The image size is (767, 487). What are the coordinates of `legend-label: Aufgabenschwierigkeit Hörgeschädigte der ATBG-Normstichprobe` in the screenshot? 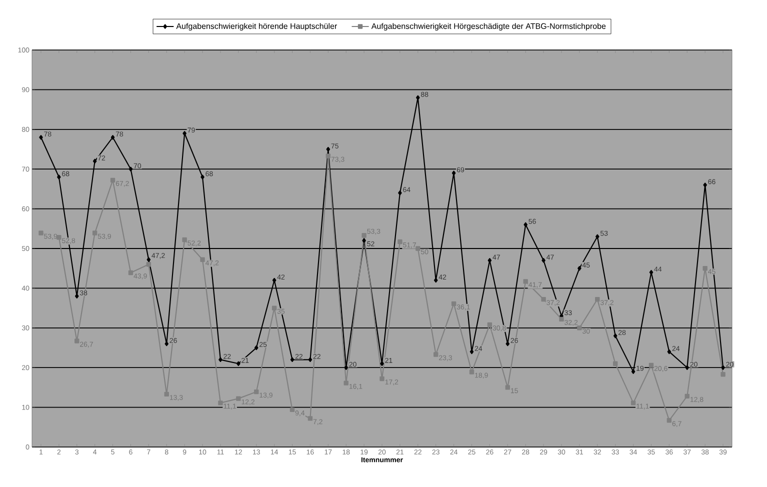 It's located at (488, 27).